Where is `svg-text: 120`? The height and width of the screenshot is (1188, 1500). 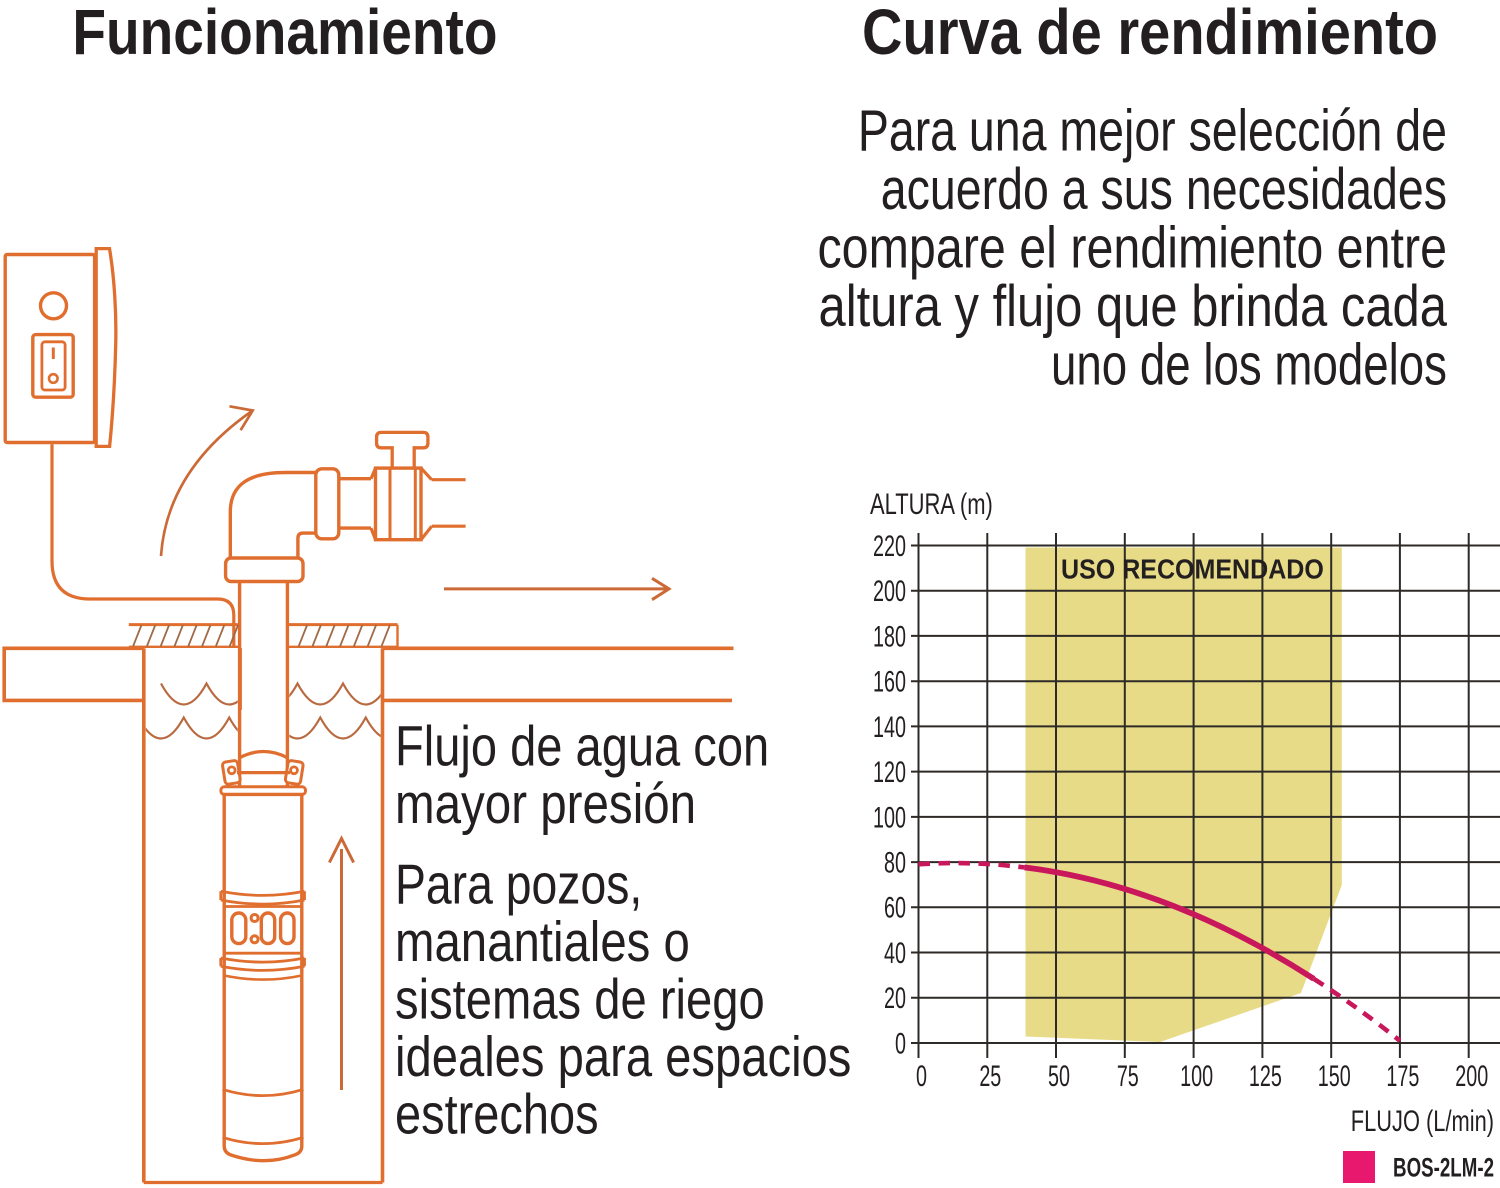 svg-text: 120 is located at coordinates (889, 772).